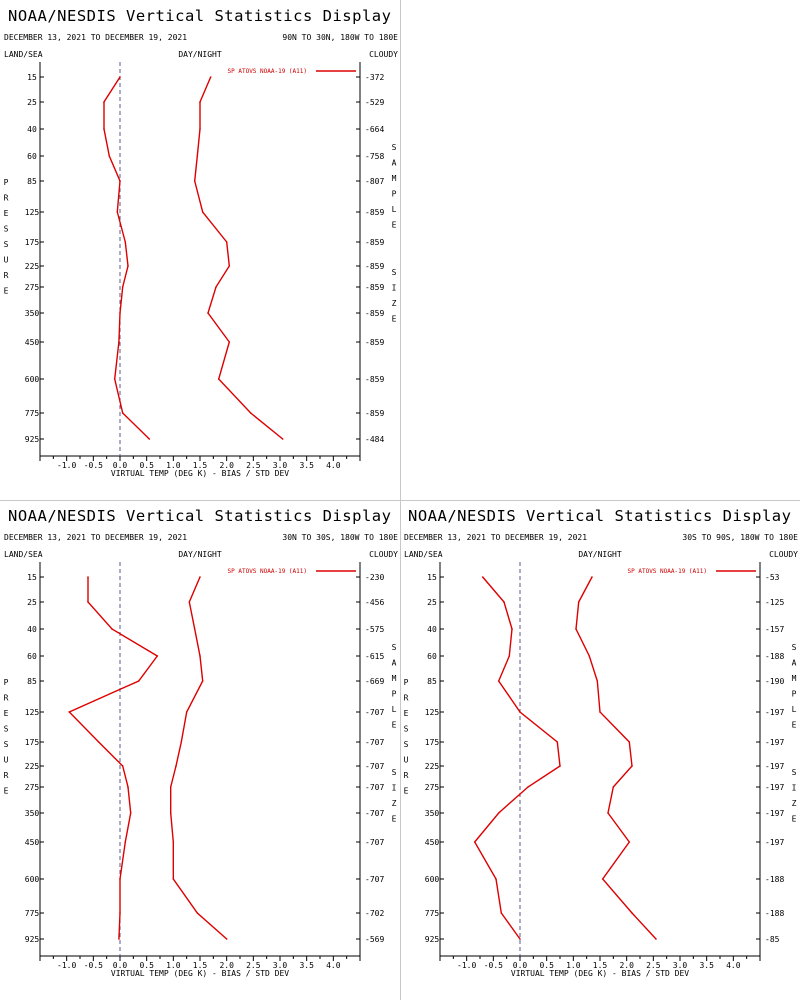 The height and width of the screenshot is (1000, 800). I want to click on y-axis-title-letter: P, so click(6, 682).